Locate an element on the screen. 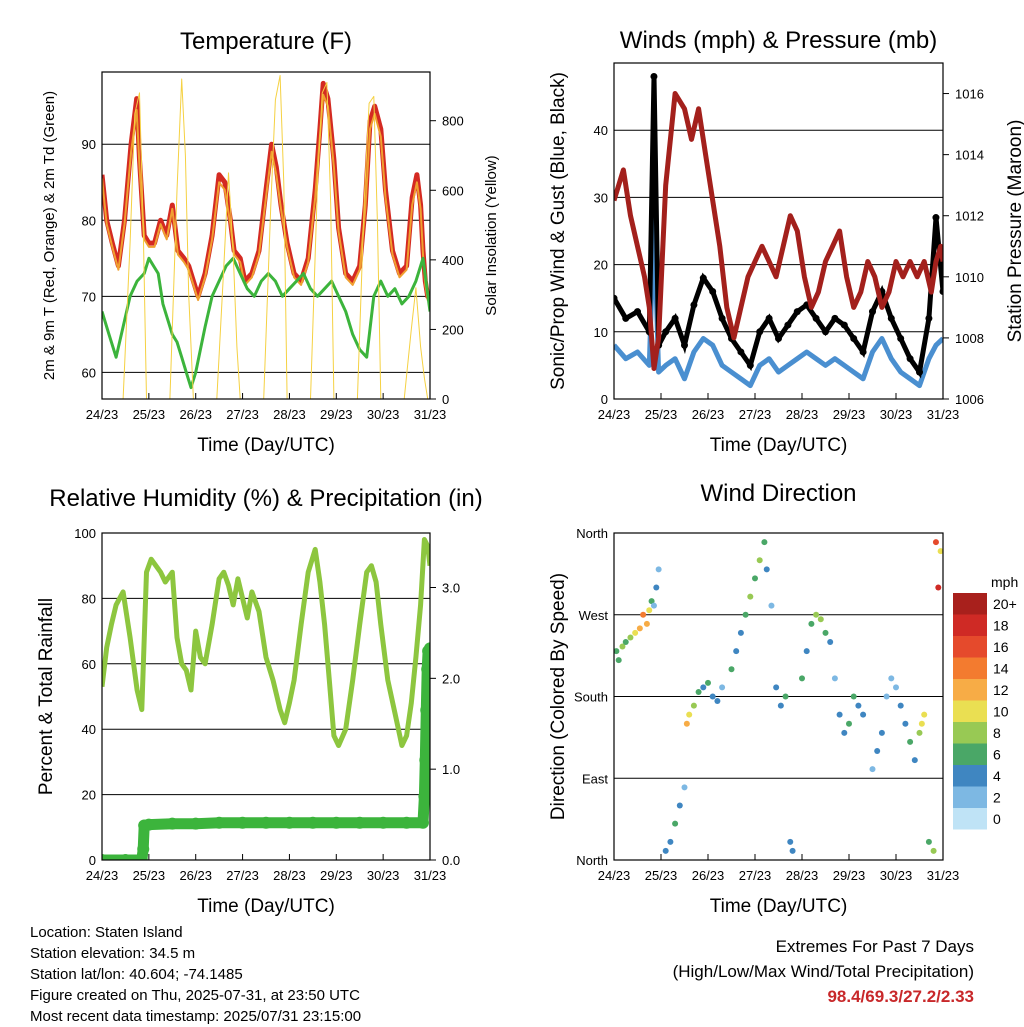  legend-label: 20+ is located at coordinates (1005, 604).